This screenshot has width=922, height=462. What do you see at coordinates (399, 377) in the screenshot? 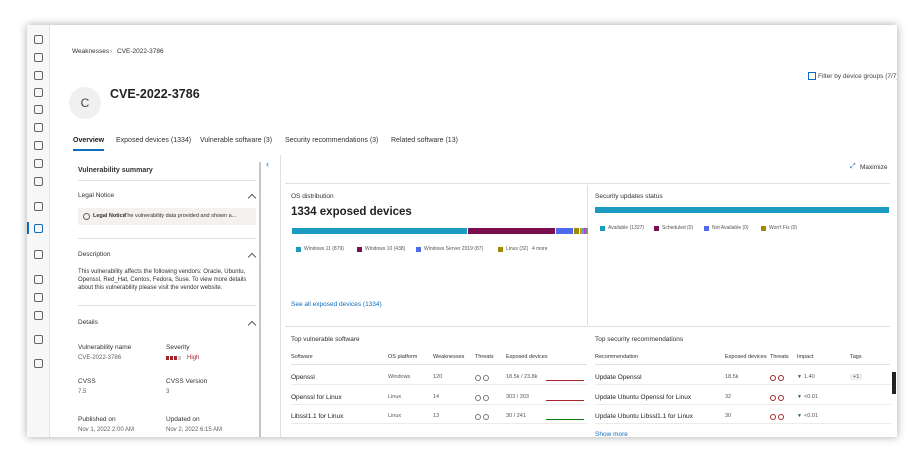
I see `cell: Windows` at bounding box center [399, 377].